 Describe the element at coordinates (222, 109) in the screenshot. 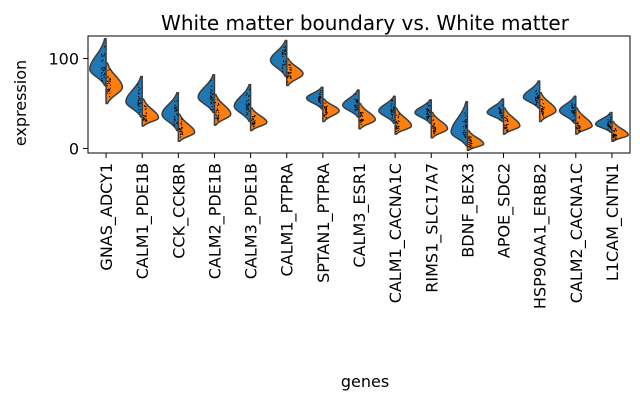

I see `violin-right-CALM2_PDE1B` at that location.